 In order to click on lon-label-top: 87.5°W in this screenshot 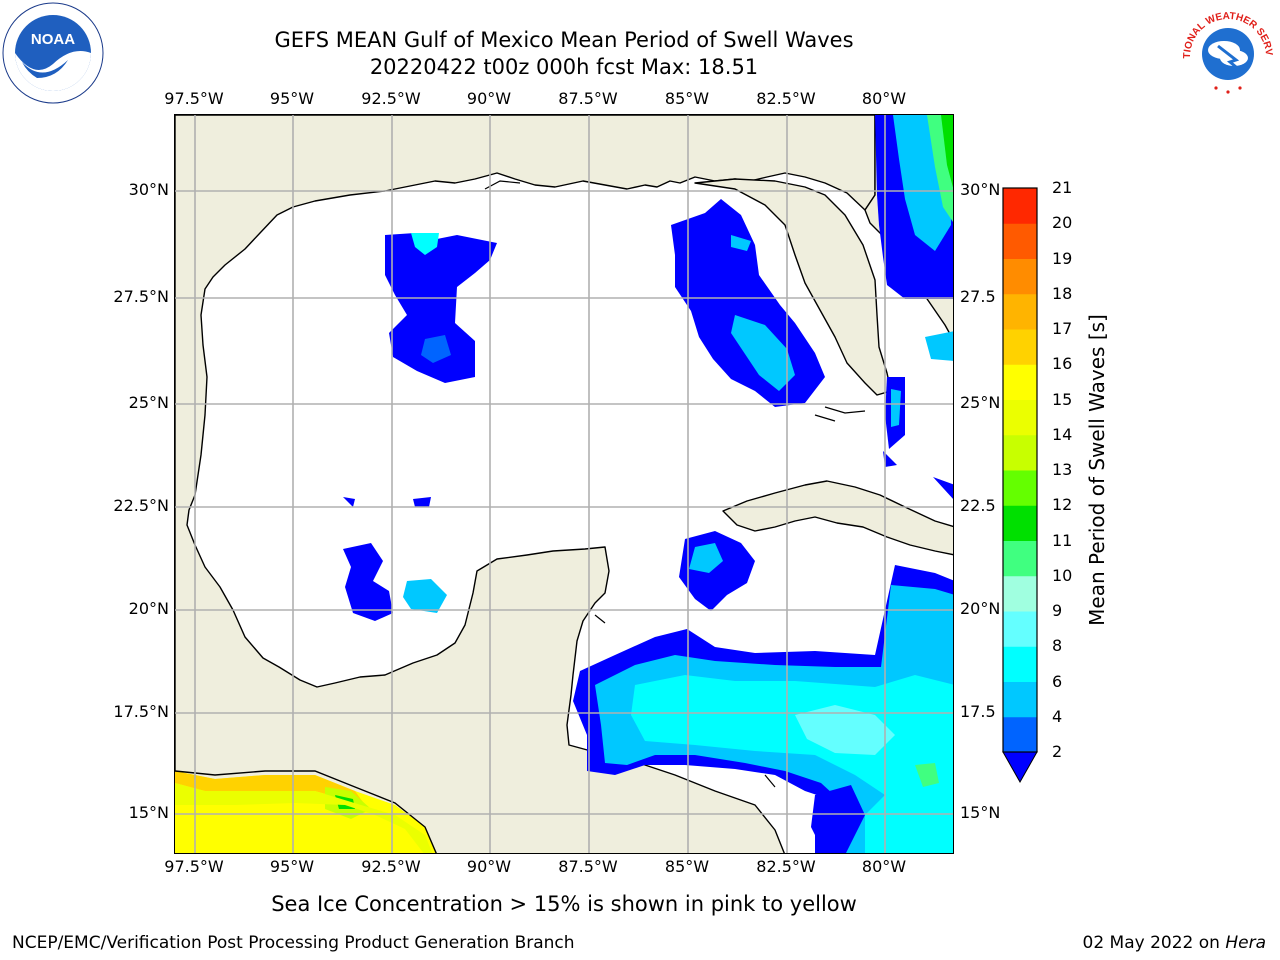, I will do `click(588, 98)`.